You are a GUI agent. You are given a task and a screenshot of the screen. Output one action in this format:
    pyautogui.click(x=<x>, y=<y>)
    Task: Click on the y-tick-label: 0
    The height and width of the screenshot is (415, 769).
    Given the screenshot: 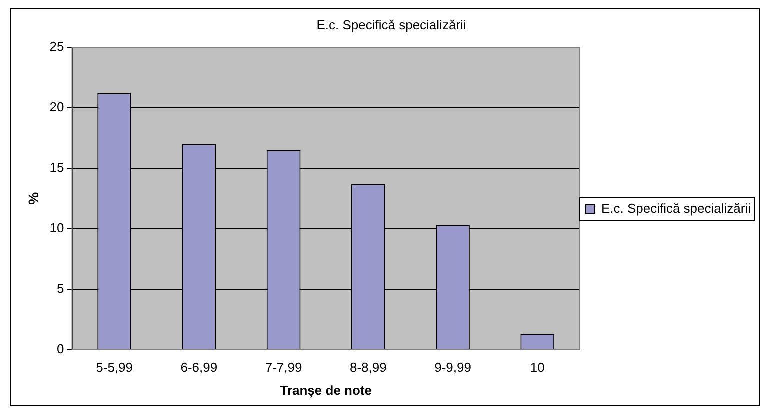 What is the action you would take?
    pyautogui.click(x=60, y=348)
    